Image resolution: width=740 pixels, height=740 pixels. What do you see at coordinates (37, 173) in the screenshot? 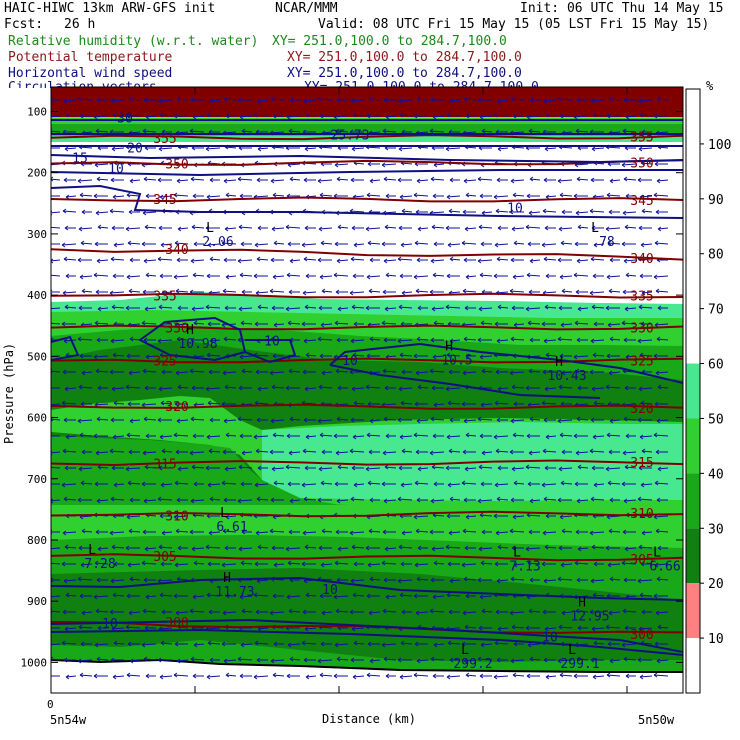
I see `y-tick-label: 200` at bounding box center [37, 173].